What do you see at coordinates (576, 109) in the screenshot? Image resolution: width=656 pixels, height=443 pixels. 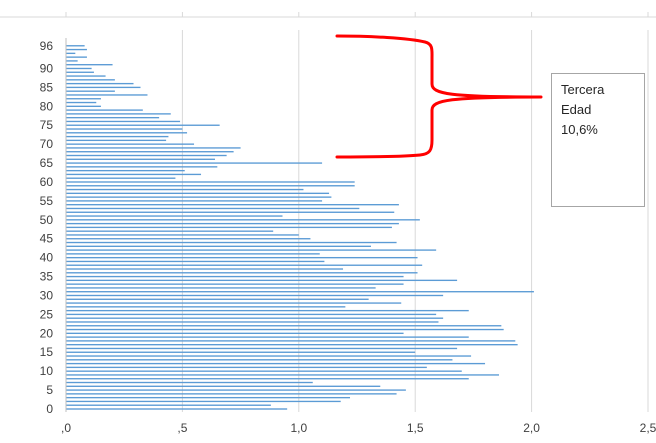 I see `annotation-line-2: Edad` at bounding box center [576, 109].